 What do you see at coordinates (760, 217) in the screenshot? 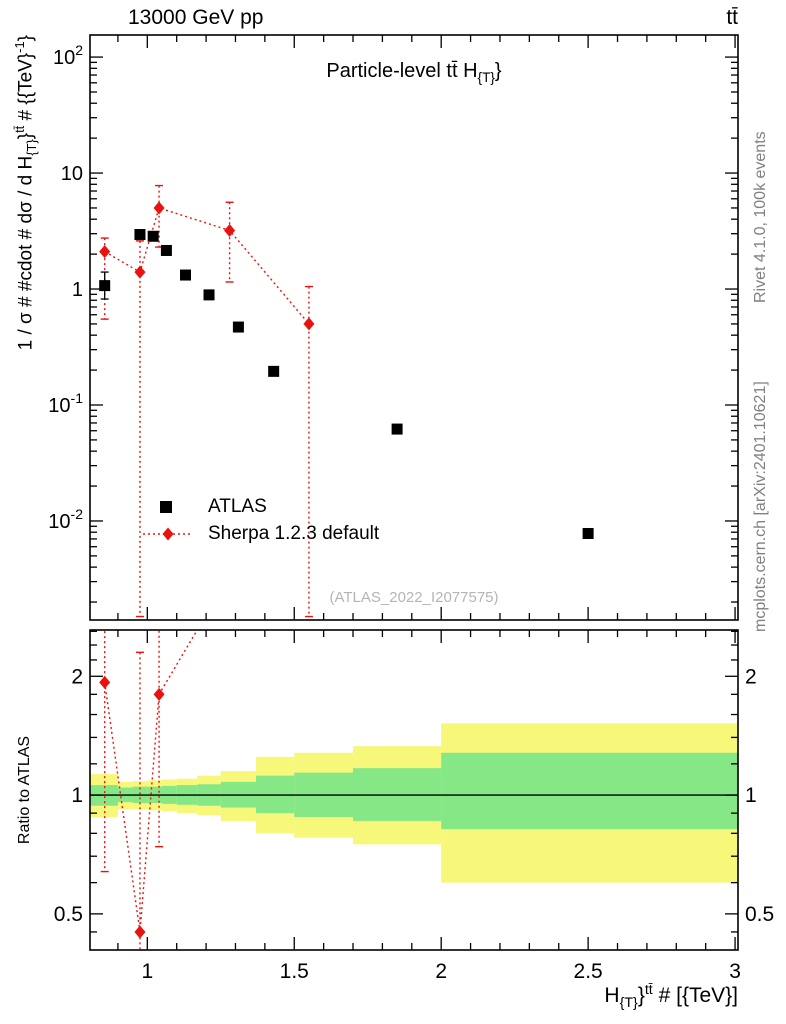
I see `rivet-version-note: Rivet 4.1.0, 100k events` at bounding box center [760, 217].